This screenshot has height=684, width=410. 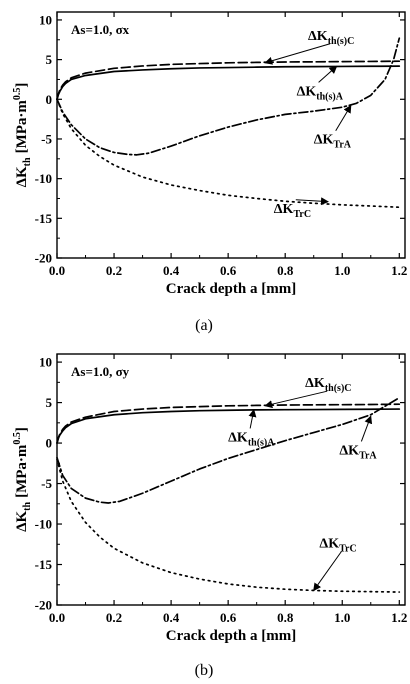 What do you see at coordinates (228, 153) in the screenshot?
I see `series-line-trc` at bounding box center [228, 153].